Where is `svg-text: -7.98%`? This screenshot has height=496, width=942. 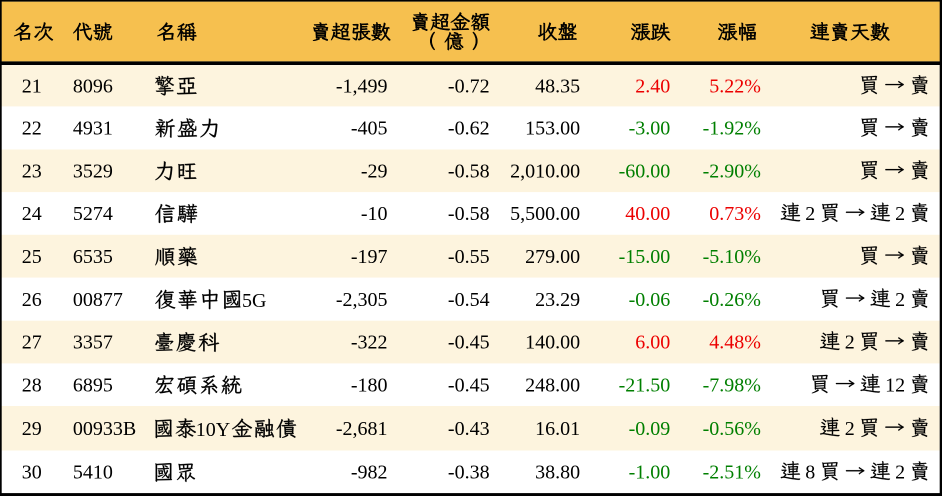 svg-text: -7.98% is located at coordinates (732, 385).